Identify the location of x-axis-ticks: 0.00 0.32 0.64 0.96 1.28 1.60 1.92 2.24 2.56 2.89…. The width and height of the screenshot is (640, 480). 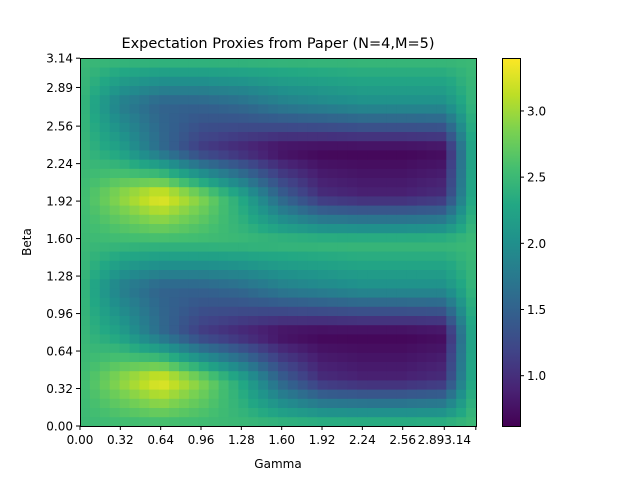
(272, 436).